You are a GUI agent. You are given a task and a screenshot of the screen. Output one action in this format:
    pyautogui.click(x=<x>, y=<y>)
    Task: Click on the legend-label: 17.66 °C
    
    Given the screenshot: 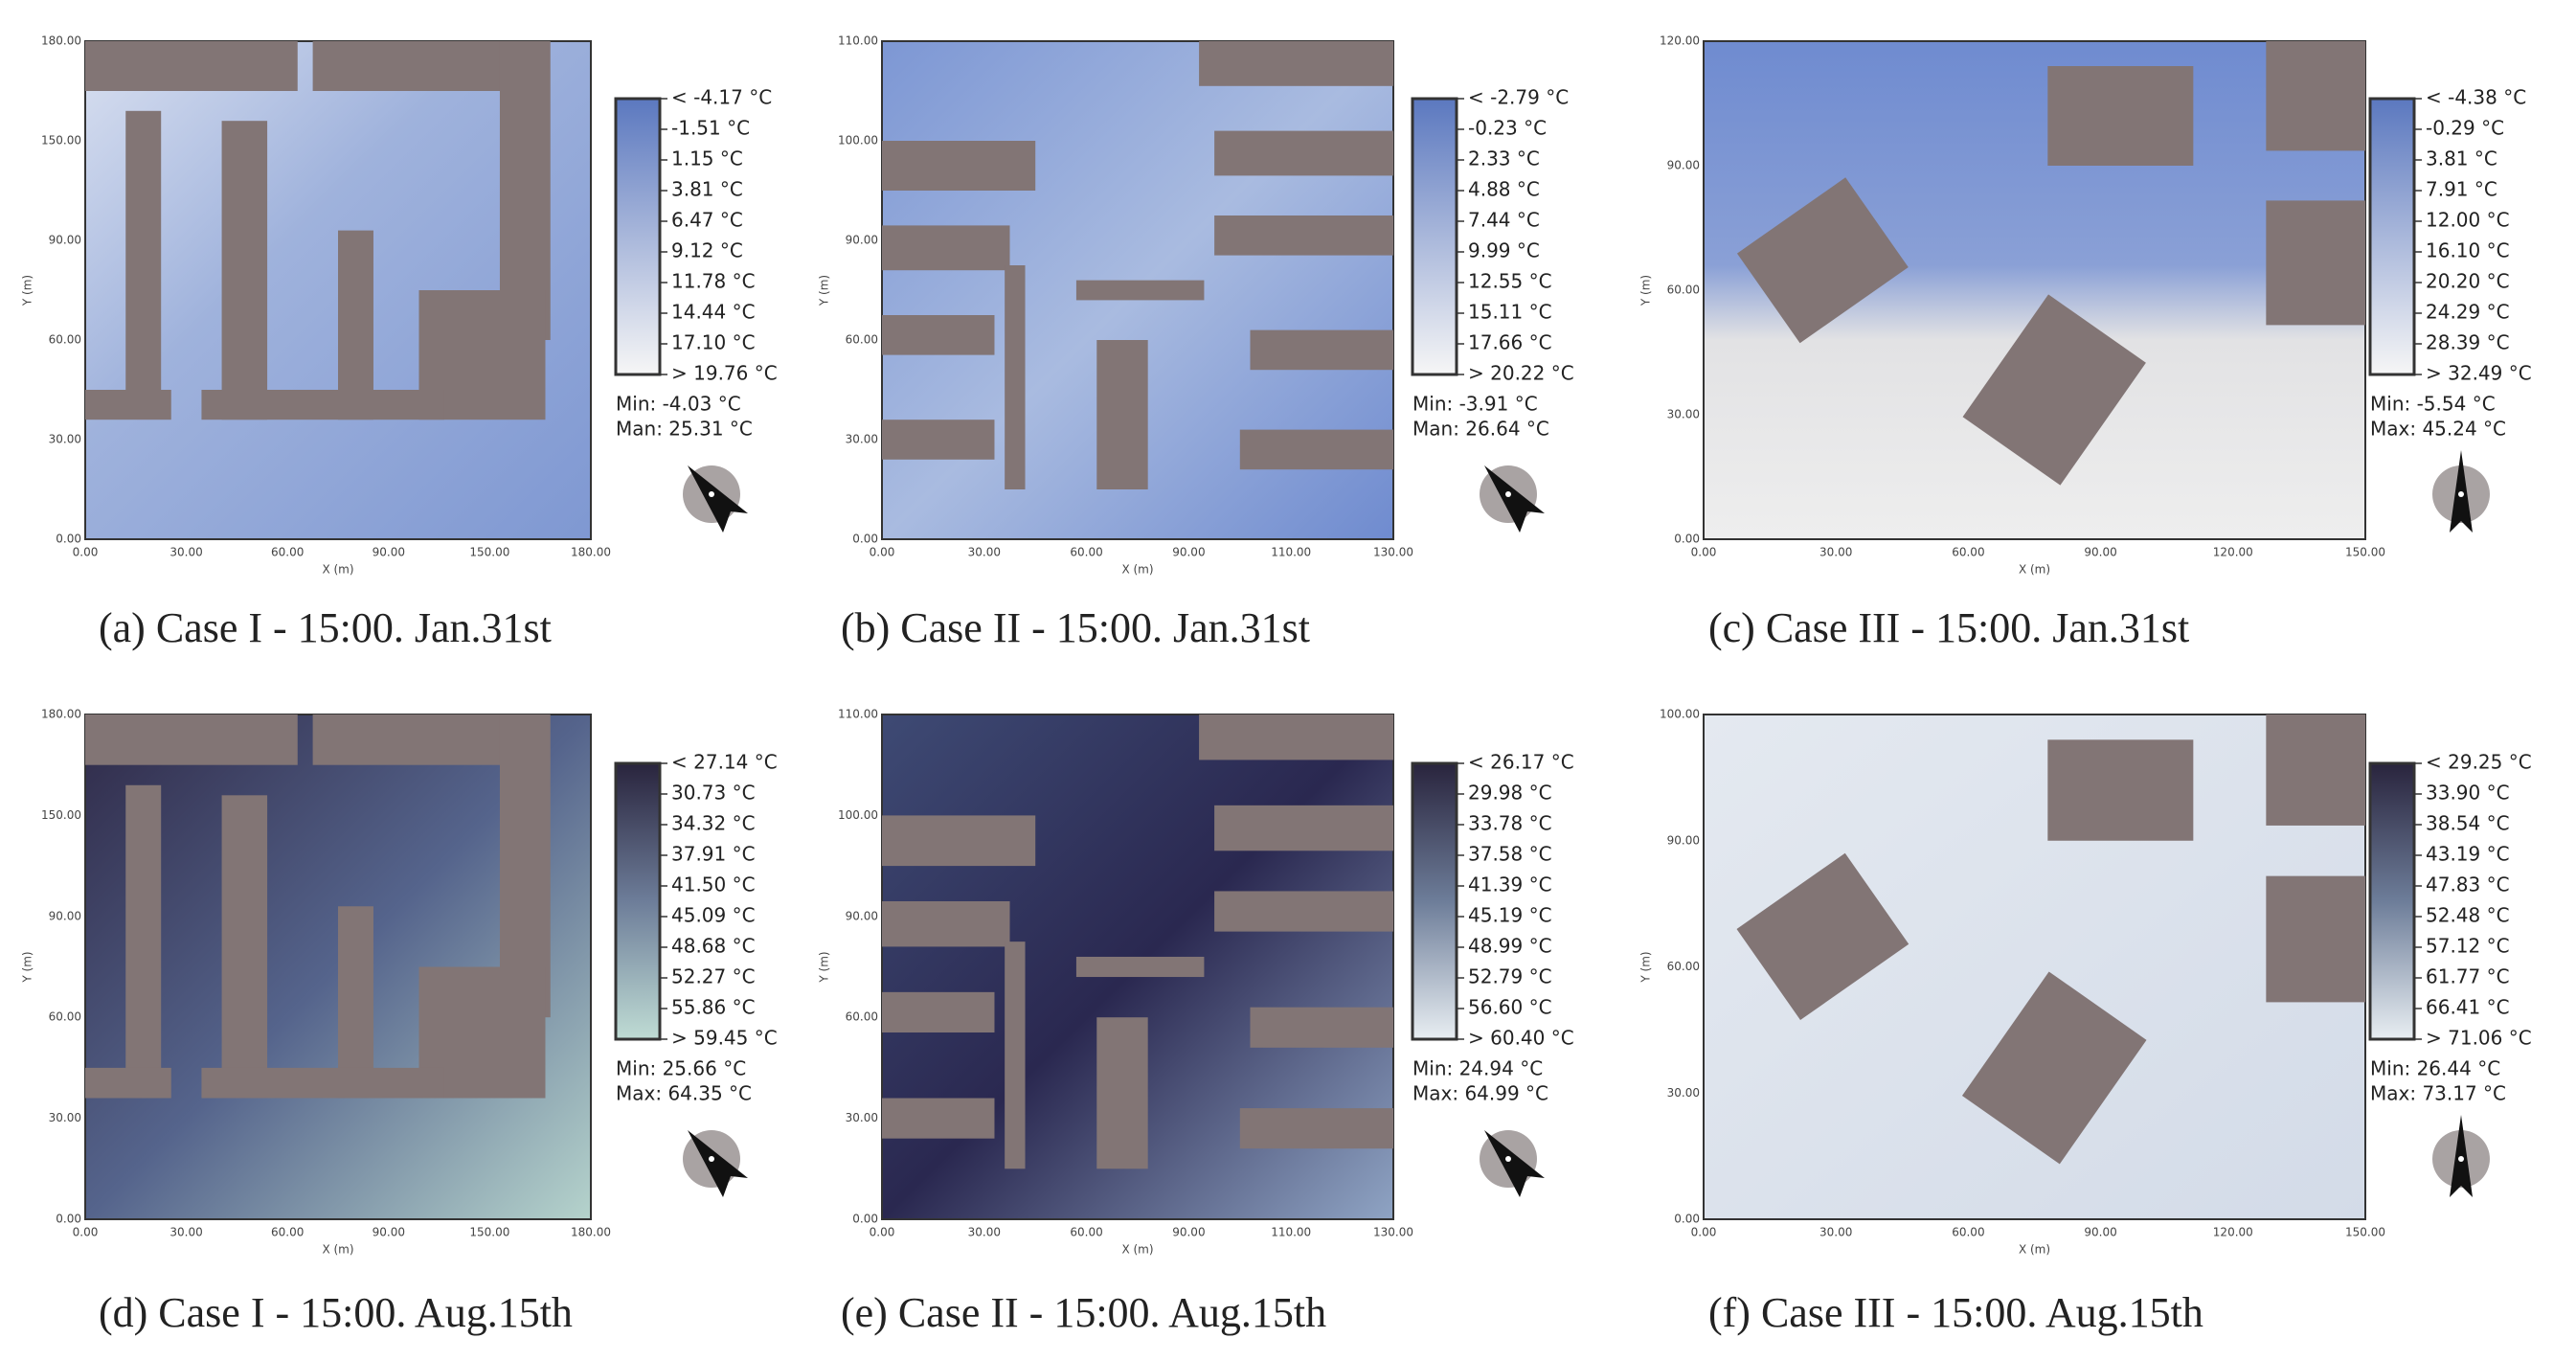 What is the action you would take?
    pyautogui.click(x=1510, y=342)
    